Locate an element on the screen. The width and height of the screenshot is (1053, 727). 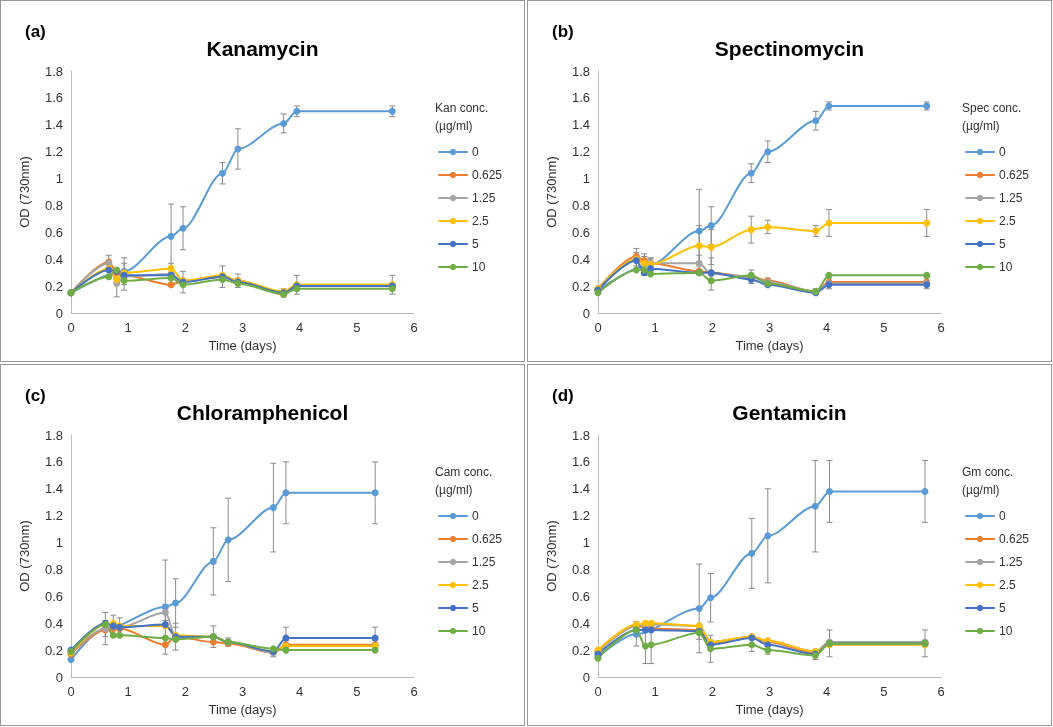
text: (b) is located at coordinates (563, 31).